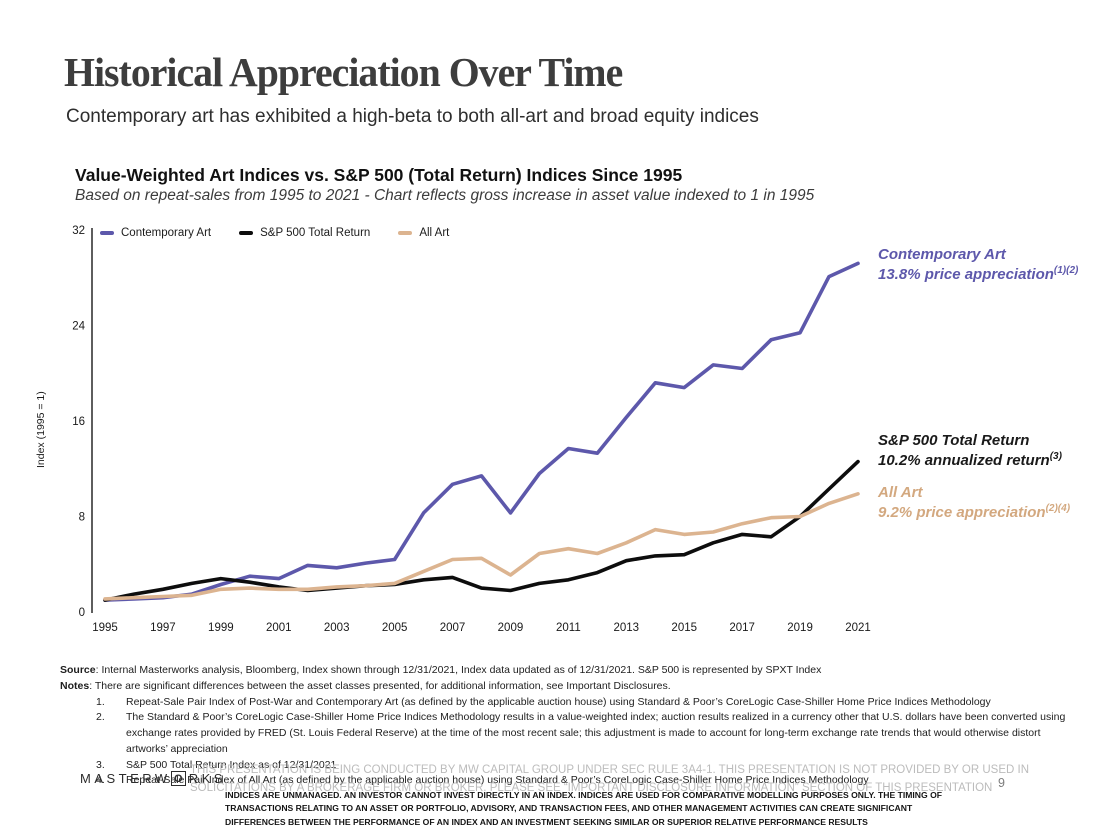  What do you see at coordinates (246, 233) in the screenshot?
I see `legend-swatch-sp500` at bounding box center [246, 233].